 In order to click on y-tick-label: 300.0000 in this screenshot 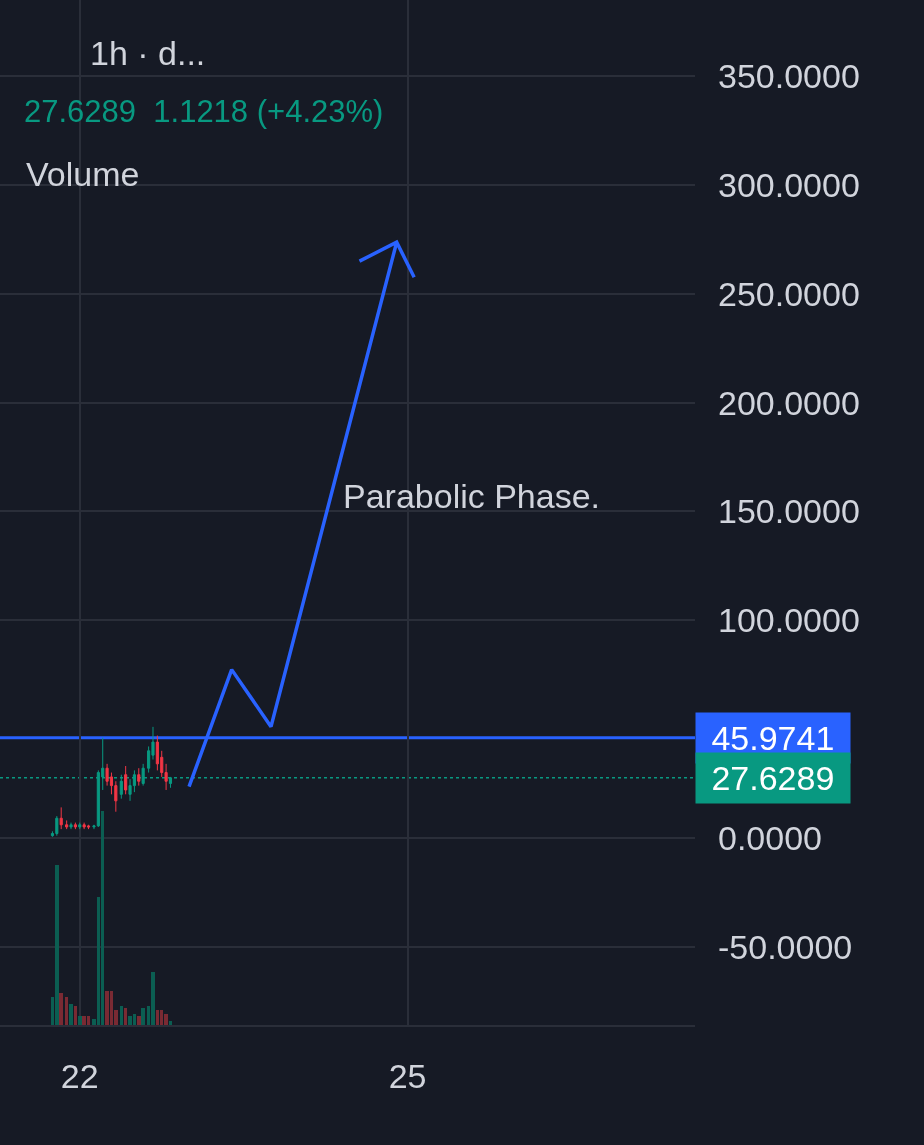, I will do `click(789, 184)`.